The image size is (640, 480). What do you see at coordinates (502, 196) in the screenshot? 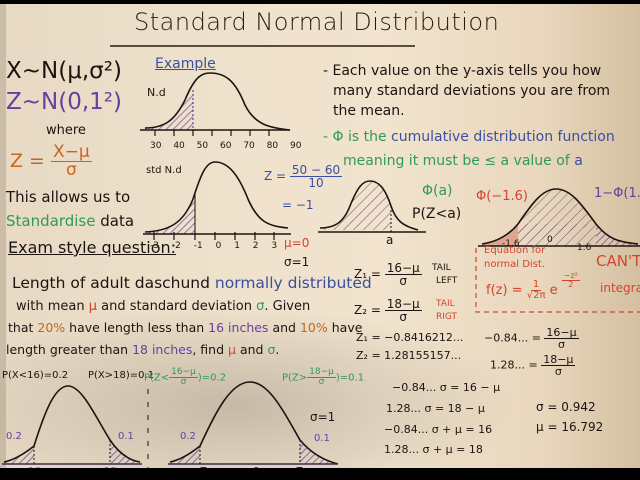
I see `phi-neg-1-6: Φ(−1.6)` at bounding box center [502, 196].